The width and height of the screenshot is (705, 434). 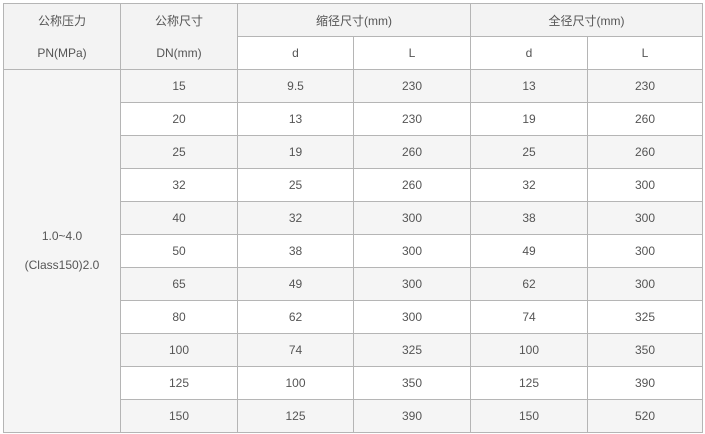 I want to click on pressure-line2: (Class150)2.0, so click(x=62, y=265).